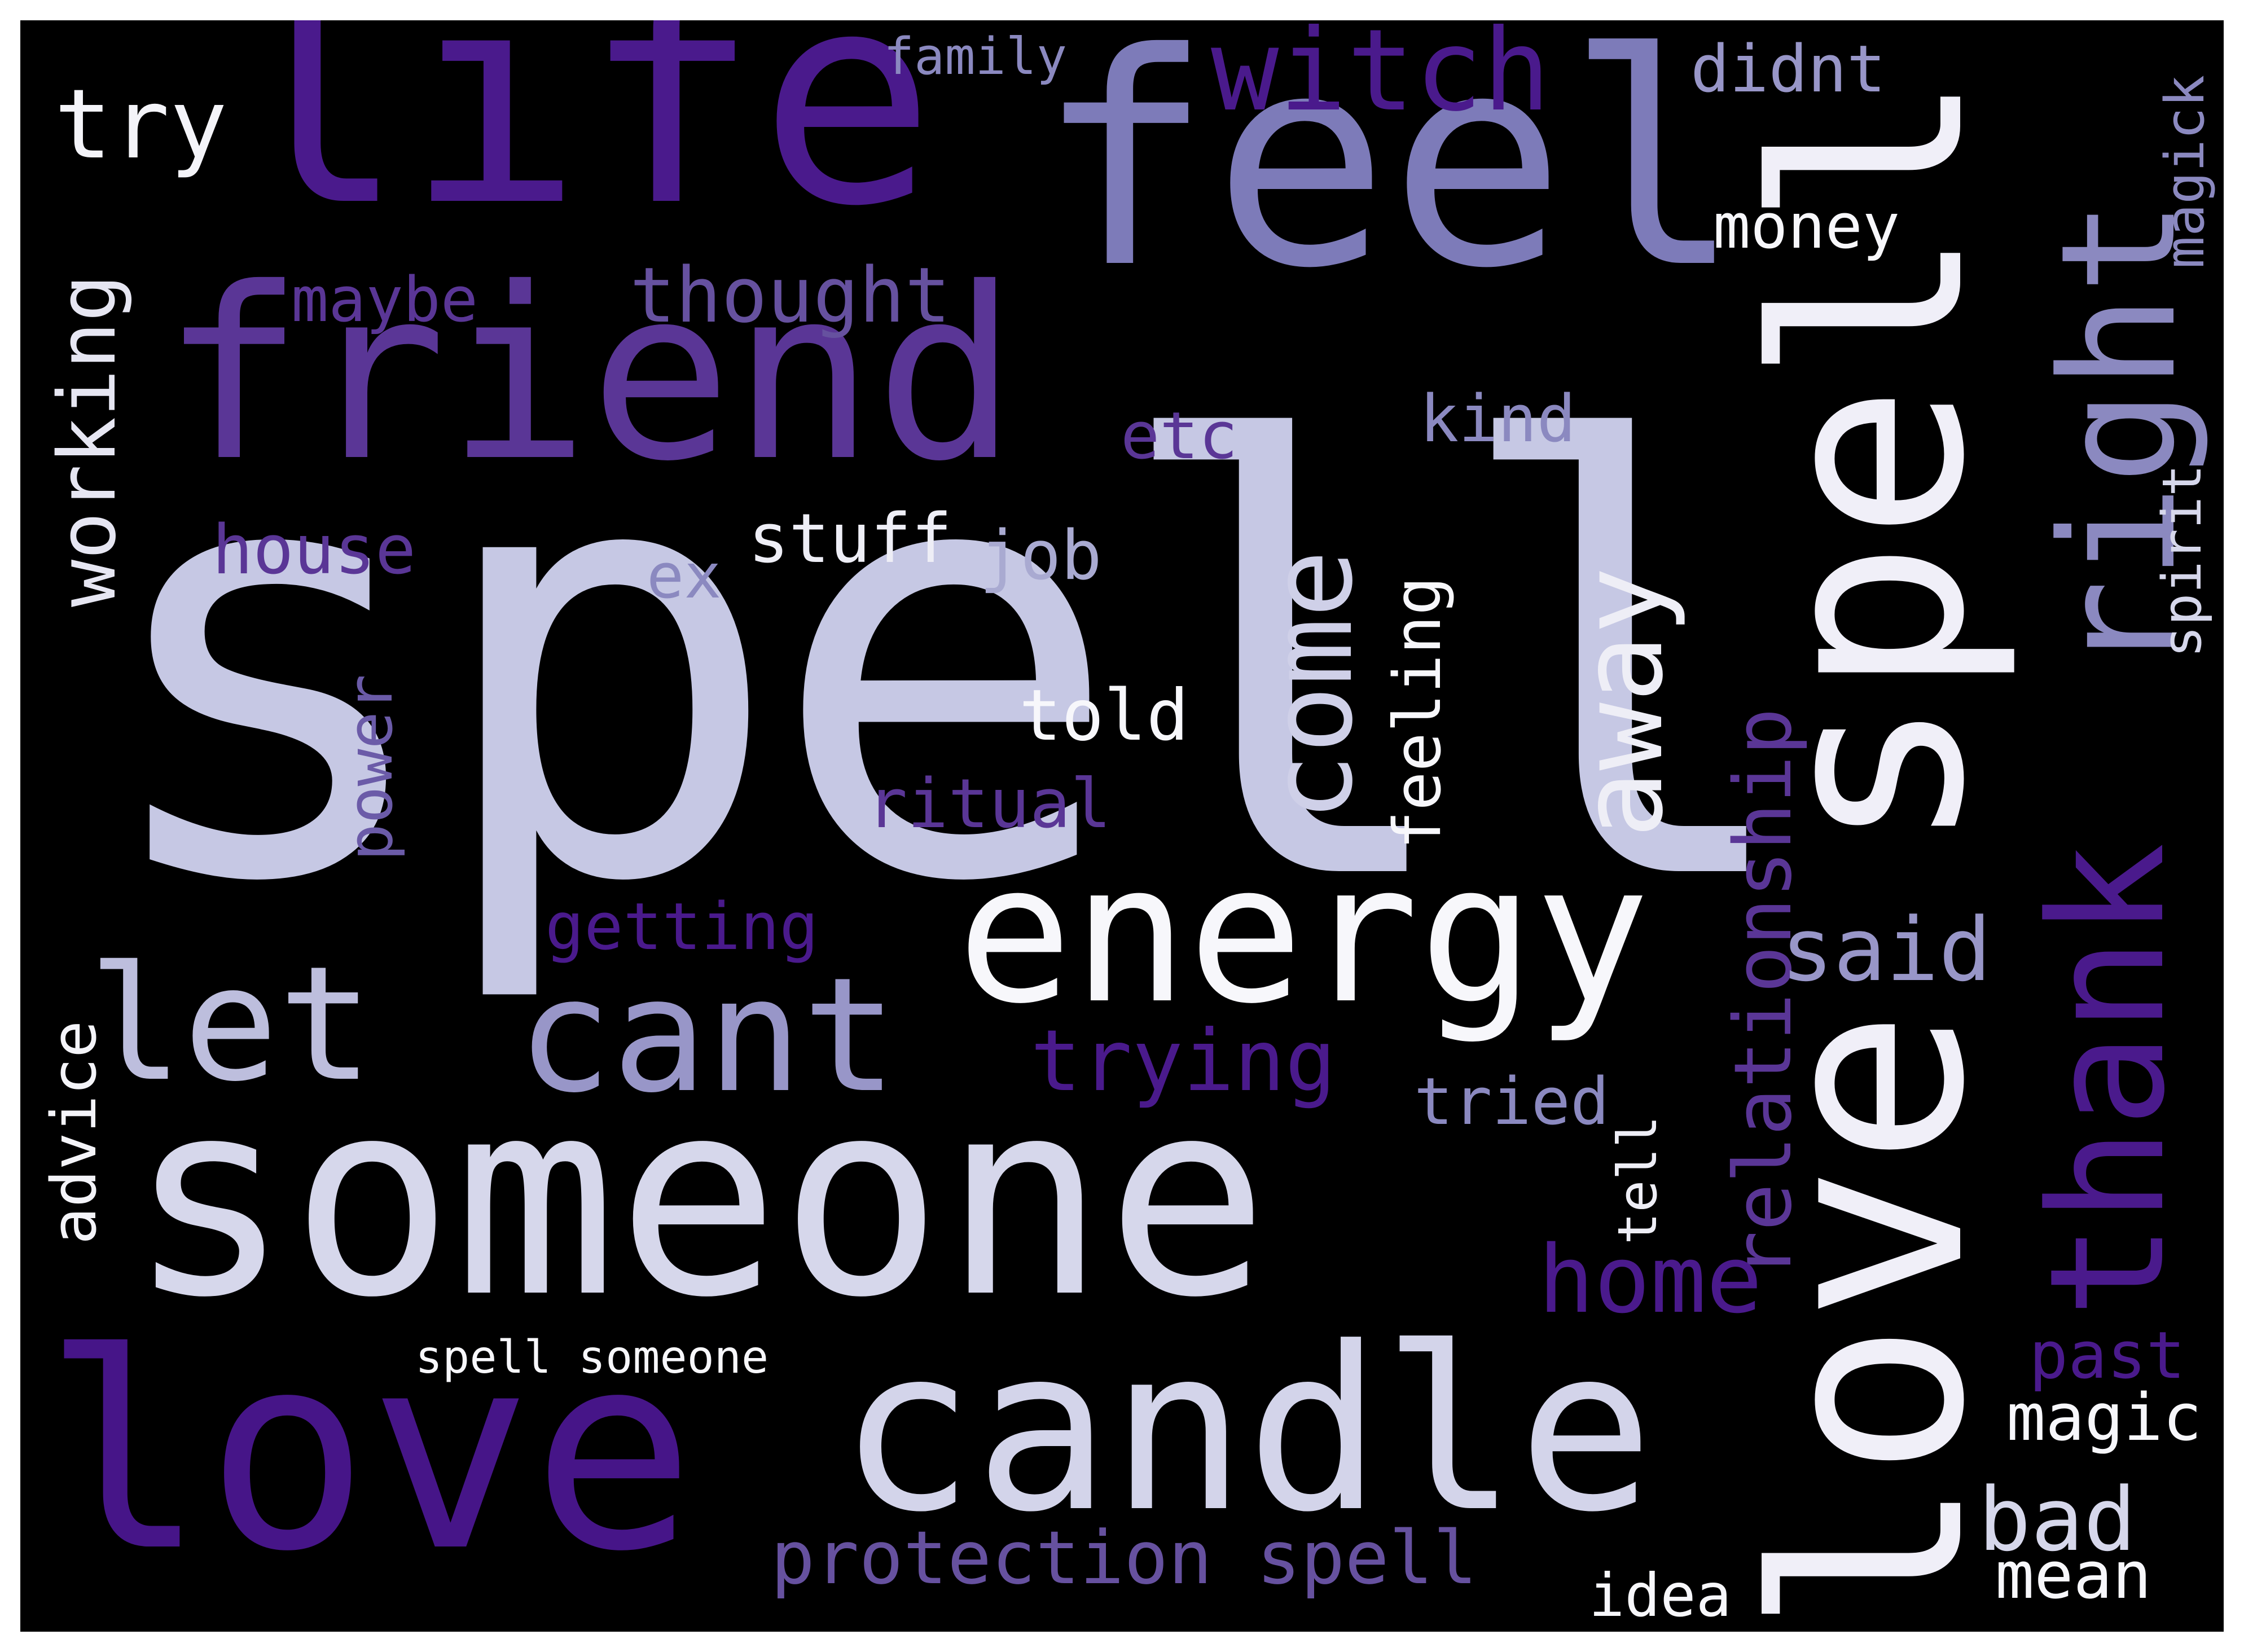  I want to click on word-thought: thought, so click(790, 295).